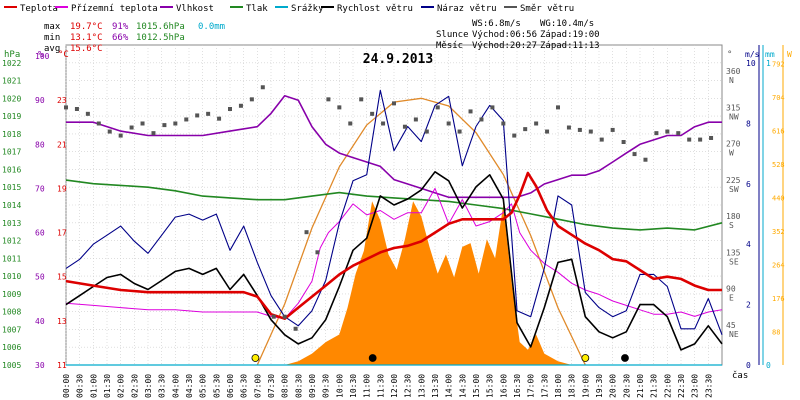 The image size is (800, 400). Describe the element at coordinates (531, 386) in the screenshot. I see `x-tick-label: 17:00` at that location.